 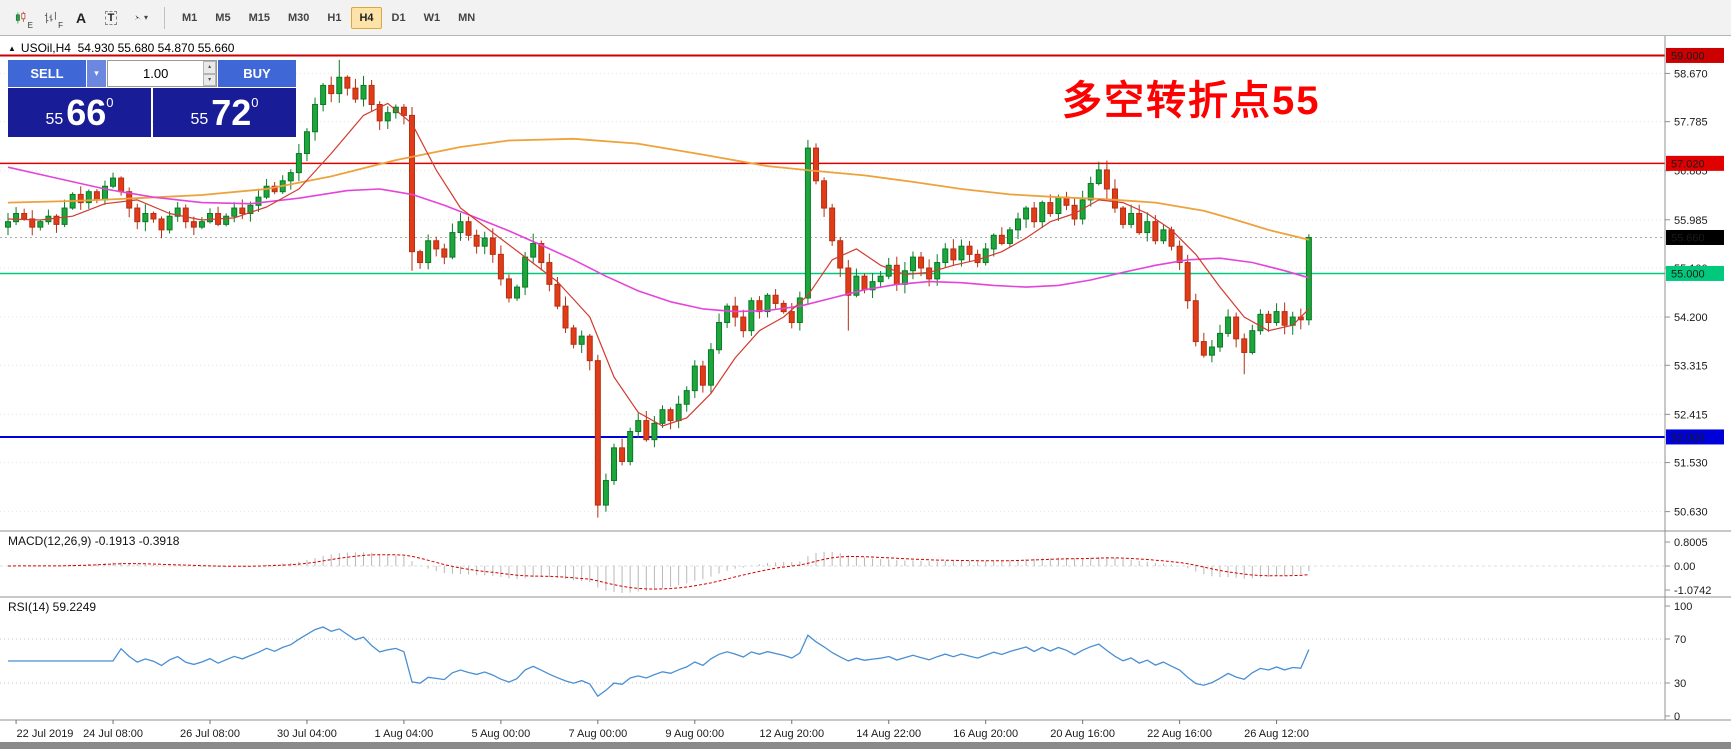 What do you see at coordinates (366, 17) in the screenshot?
I see `timeframe-button-h4: H4` at bounding box center [366, 17].